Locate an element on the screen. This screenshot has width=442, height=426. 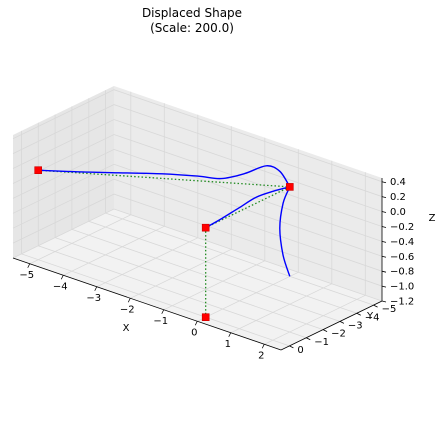
z-tick-label: −1.0 is located at coordinates (402, 287).